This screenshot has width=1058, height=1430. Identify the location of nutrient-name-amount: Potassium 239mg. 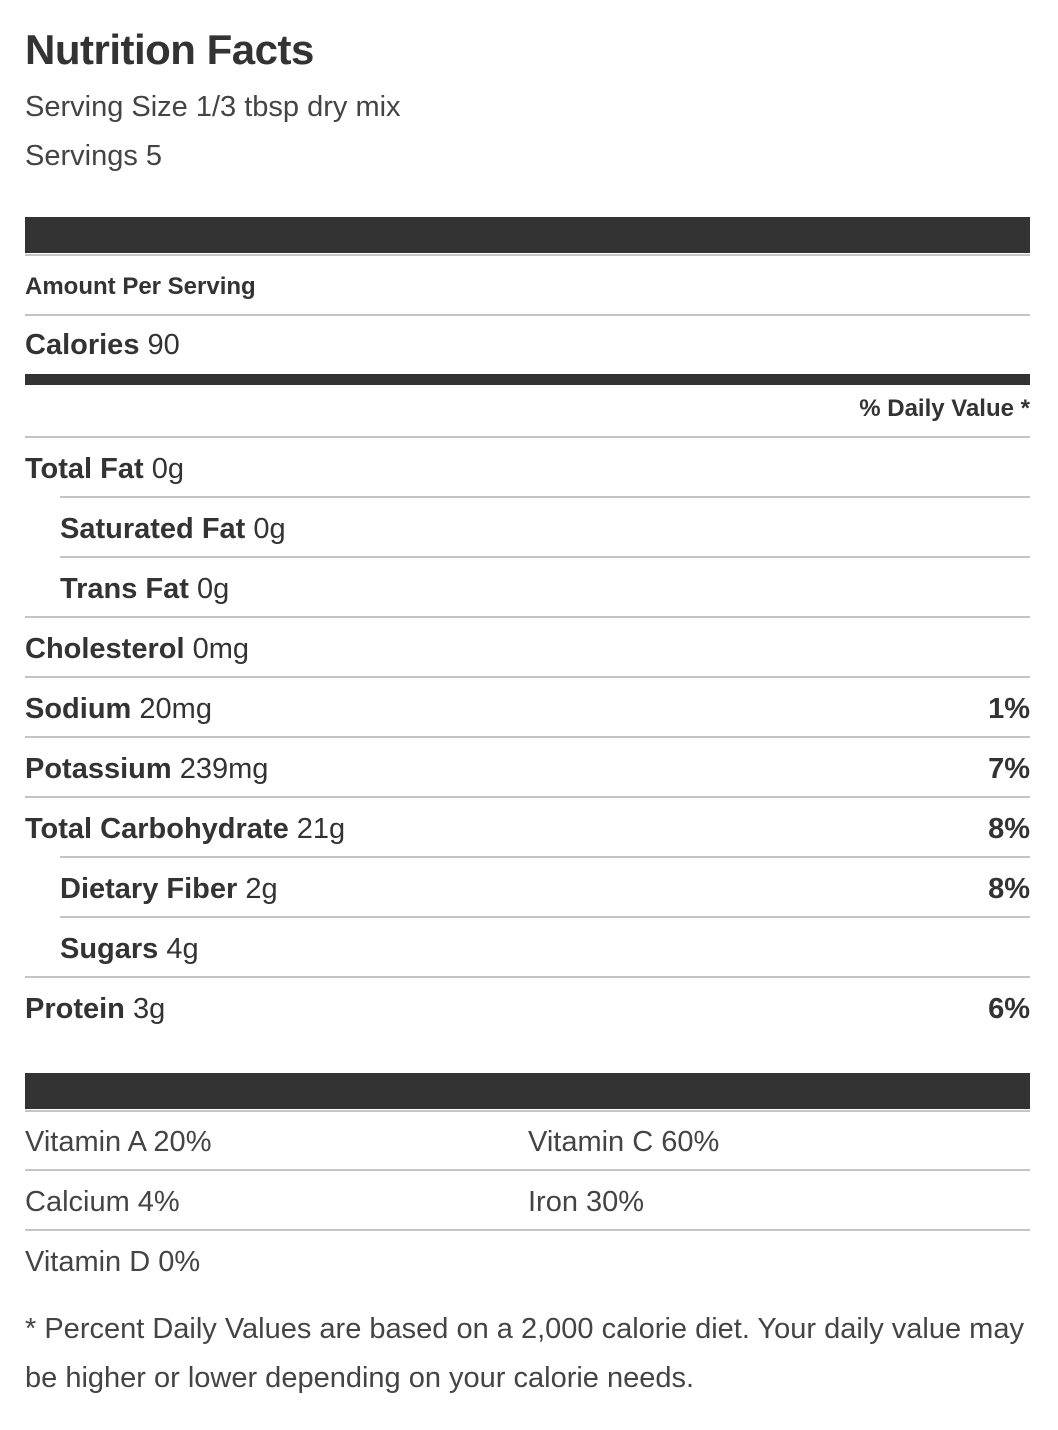
(147, 769).